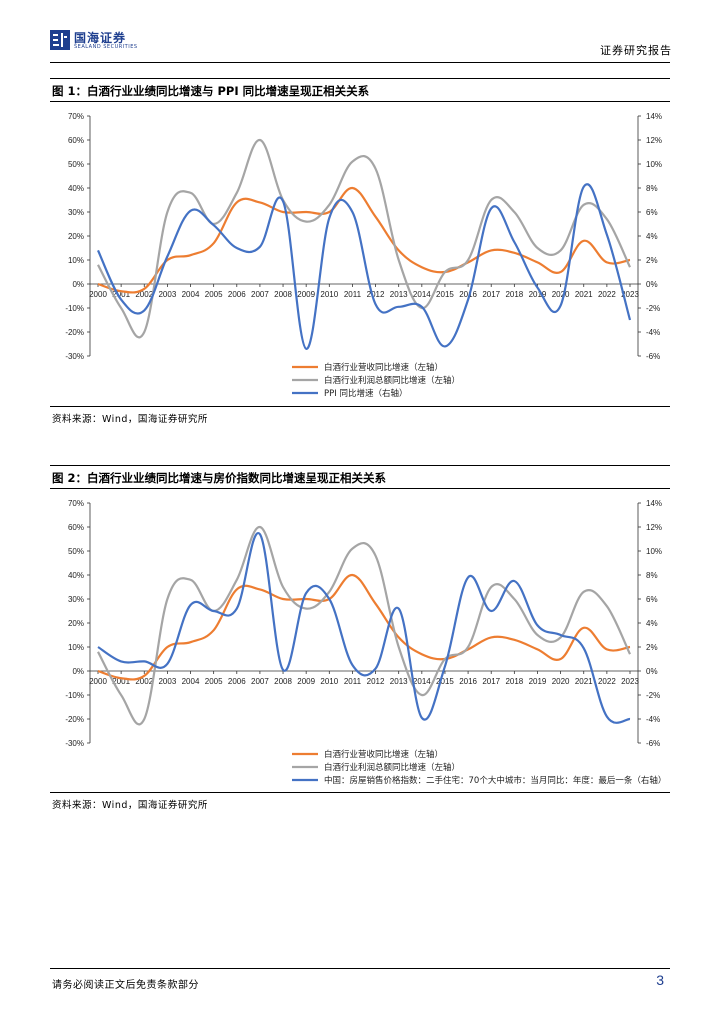 This screenshot has width=724, height=1024. What do you see at coordinates (654, 140) in the screenshot?
I see `right-tick-label: 12%` at bounding box center [654, 140].